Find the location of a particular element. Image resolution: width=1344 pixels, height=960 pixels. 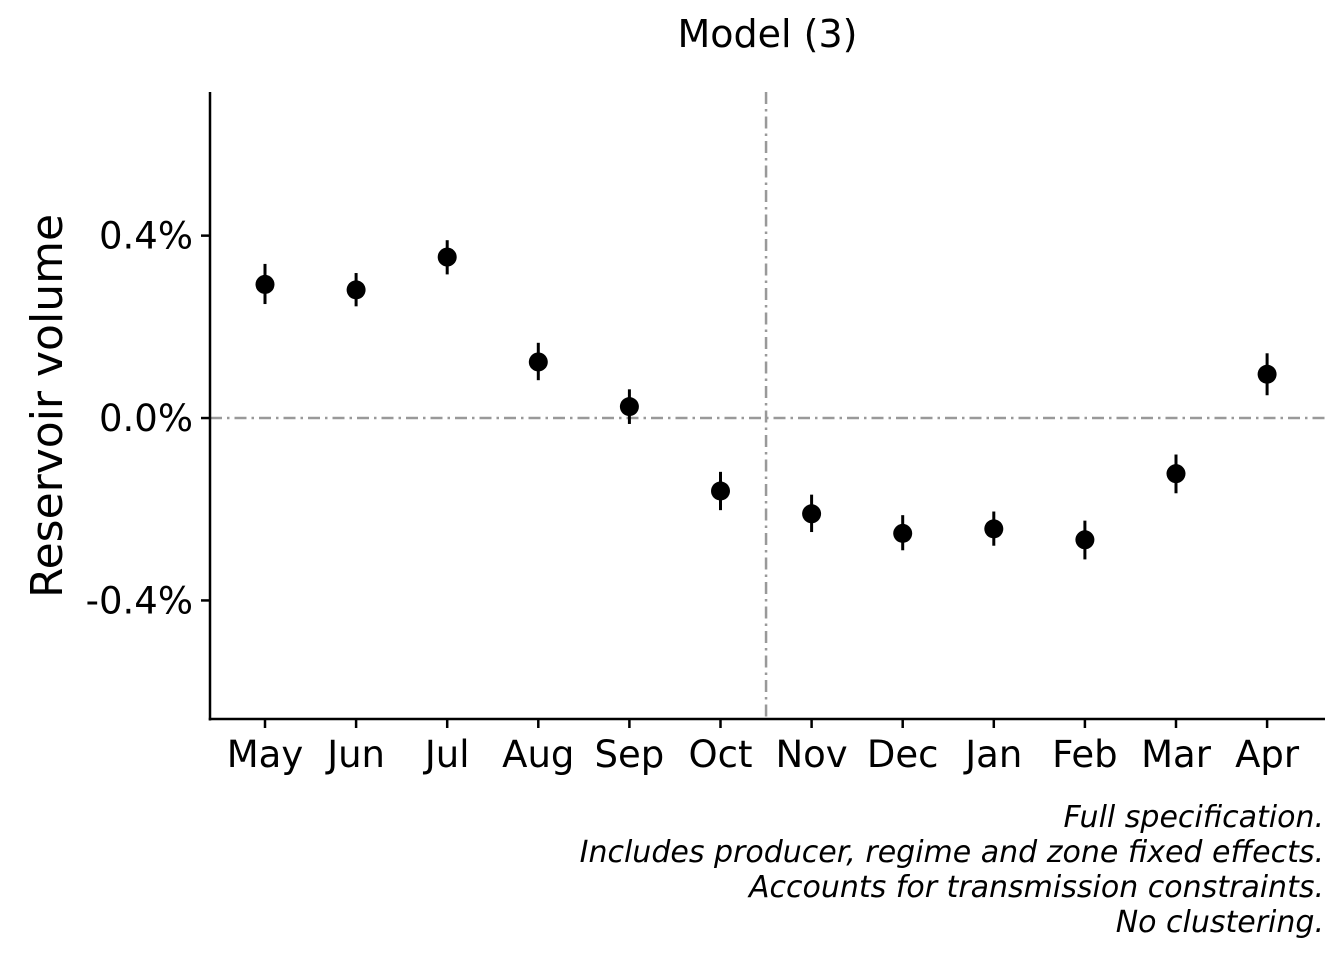

x-tick-label: Sep is located at coordinates (630, 754).